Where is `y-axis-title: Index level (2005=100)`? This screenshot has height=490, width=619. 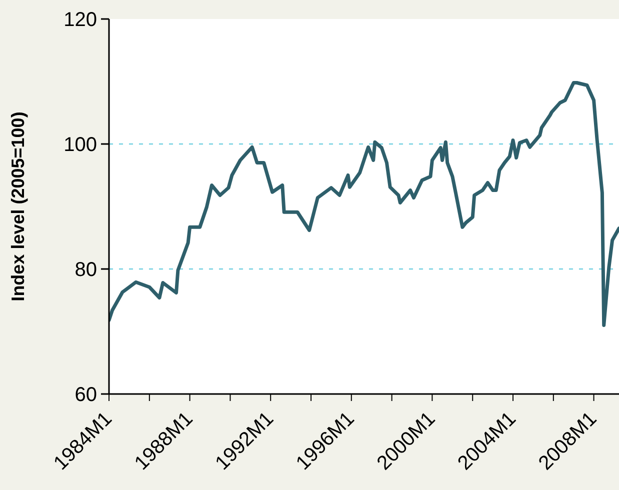
y-axis-title: Index level (2005=100) is located at coordinates (18, 207).